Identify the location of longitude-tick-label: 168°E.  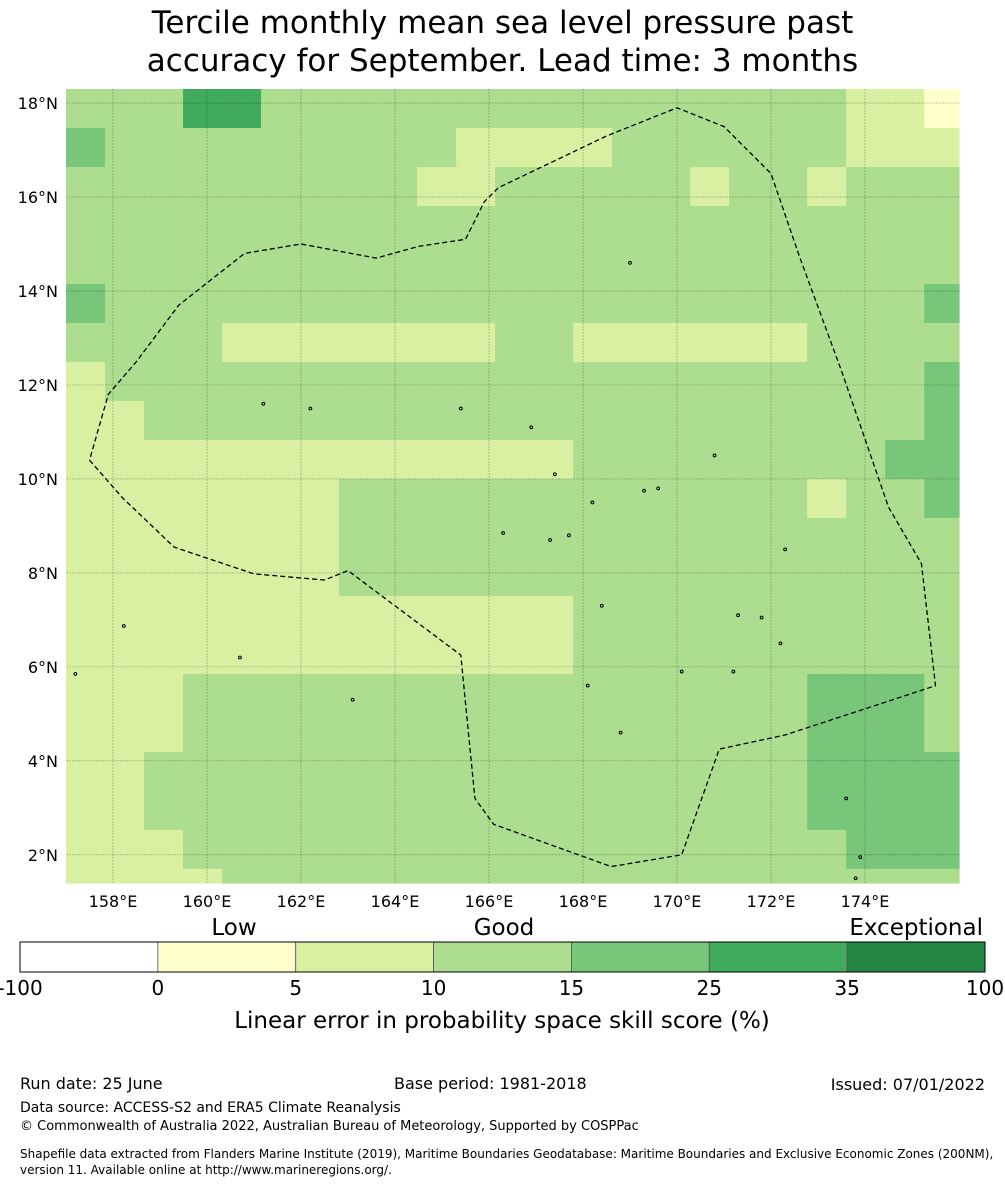
(583, 901).